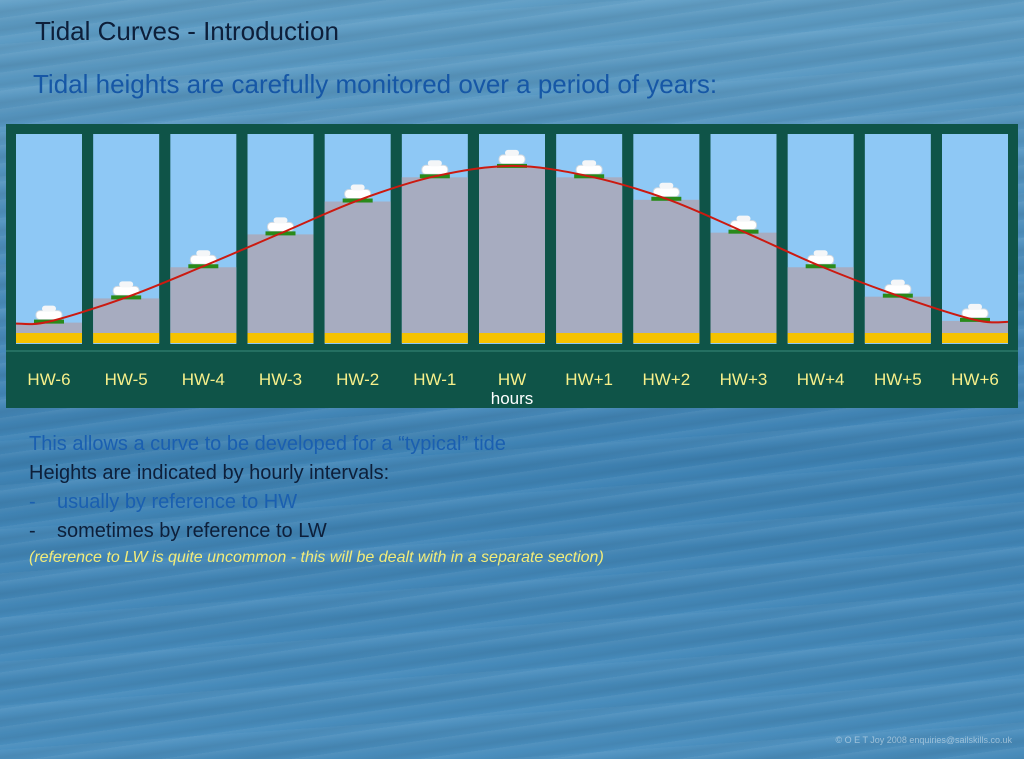  What do you see at coordinates (434, 379) in the screenshot?
I see `hour-label: HW-1` at bounding box center [434, 379].